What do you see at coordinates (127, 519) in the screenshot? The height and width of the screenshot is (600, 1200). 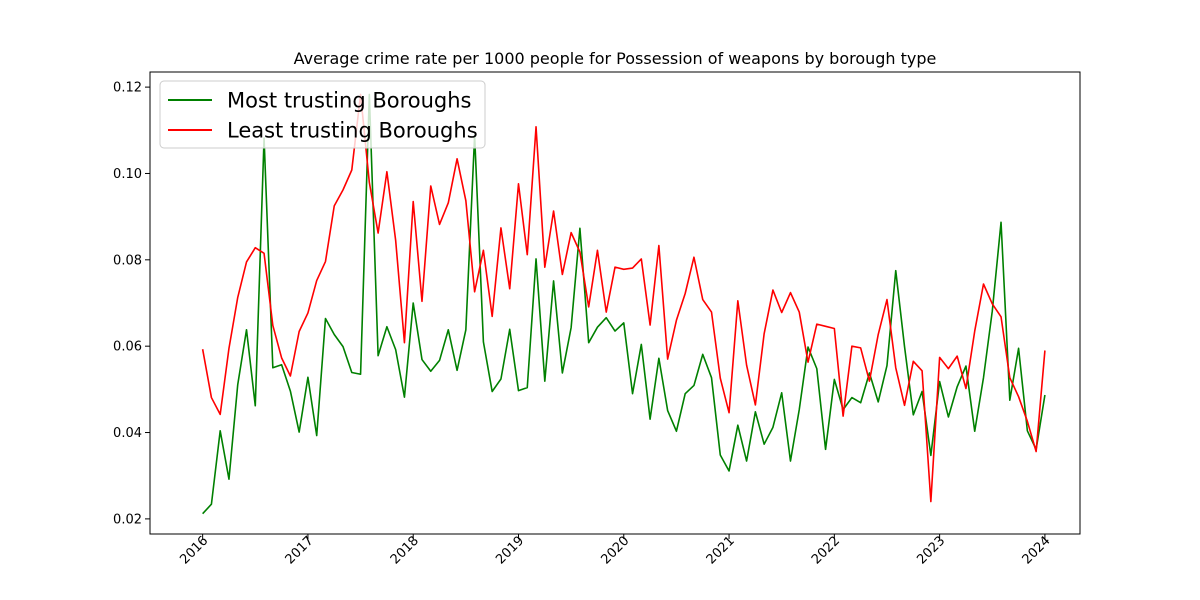 I see `y-tick-label: 0.02` at bounding box center [127, 519].